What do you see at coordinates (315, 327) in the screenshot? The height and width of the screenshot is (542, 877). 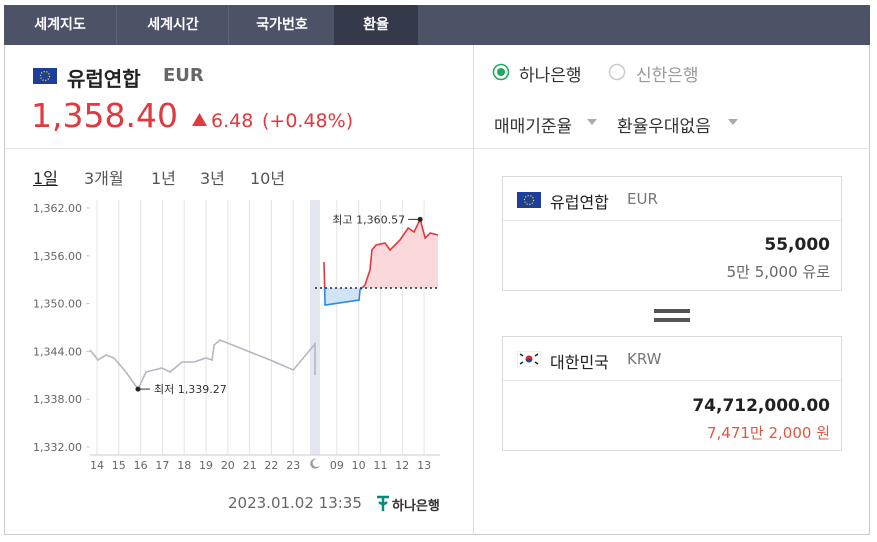 I see `overnight-band` at bounding box center [315, 327].